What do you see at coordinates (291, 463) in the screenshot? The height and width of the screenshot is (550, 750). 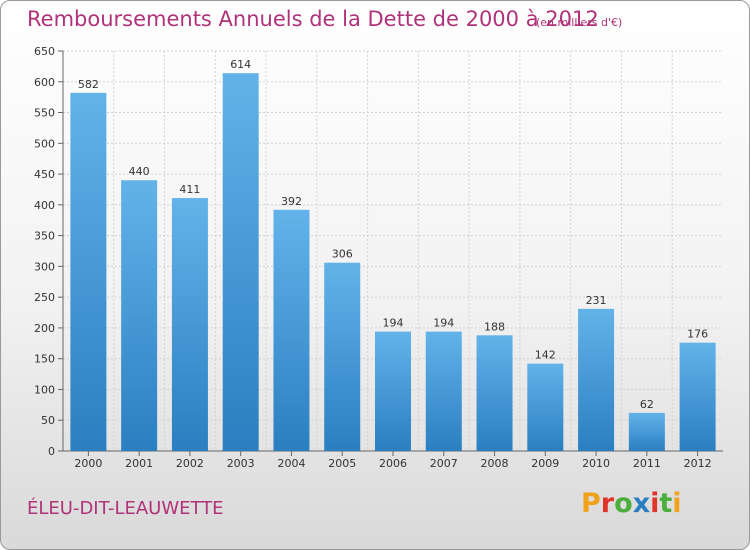 I see `x-tick-label-2004: 2004` at bounding box center [291, 463].